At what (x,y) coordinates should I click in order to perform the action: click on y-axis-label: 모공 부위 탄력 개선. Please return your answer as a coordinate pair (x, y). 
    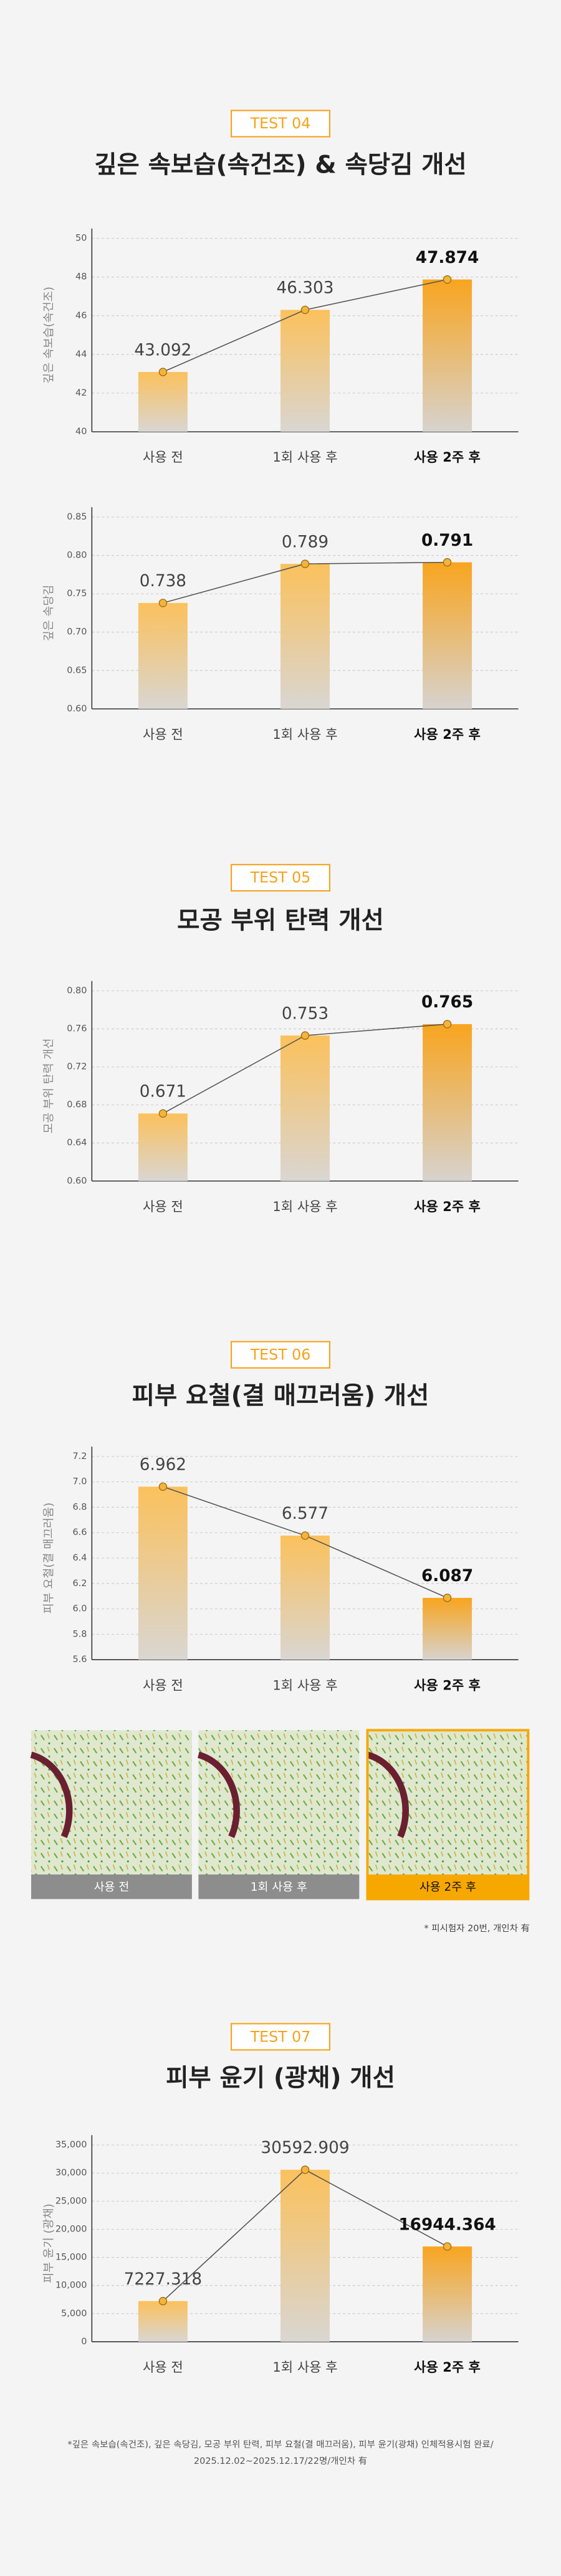
    Looking at the image, I should click on (48, 1086).